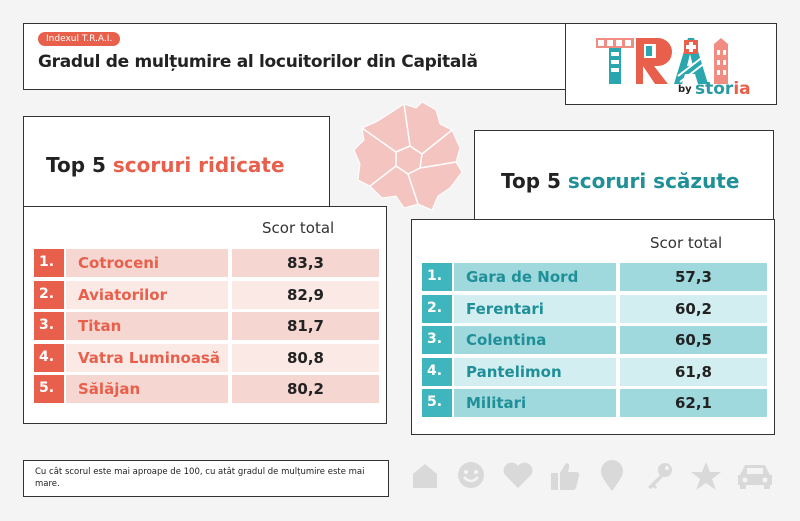 The height and width of the screenshot is (521, 800). What do you see at coordinates (693, 340) in the screenshot?
I see `score-cell: 60,5` at bounding box center [693, 340].